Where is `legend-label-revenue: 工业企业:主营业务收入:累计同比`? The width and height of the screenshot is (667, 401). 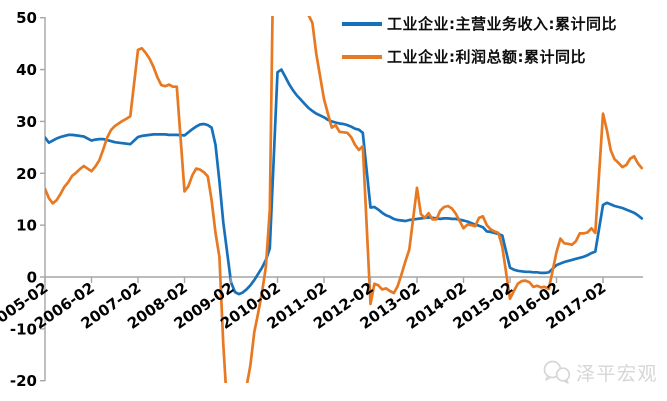 legend-label-revenue: 工业企业:主营业务收入:累计同比 is located at coordinates (502, 24).